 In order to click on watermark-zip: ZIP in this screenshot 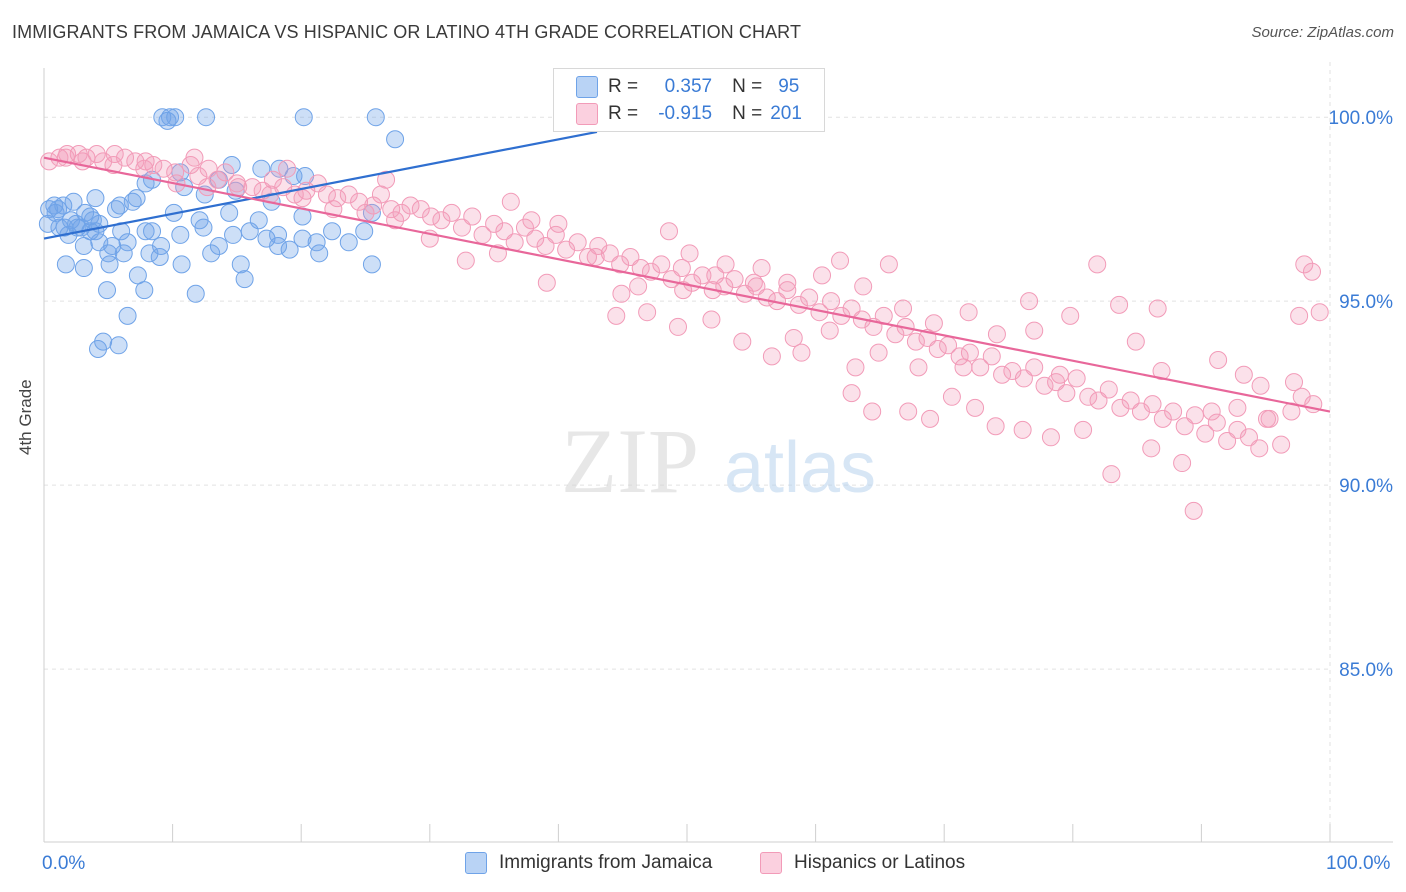, I will do `click(630, 461)`.